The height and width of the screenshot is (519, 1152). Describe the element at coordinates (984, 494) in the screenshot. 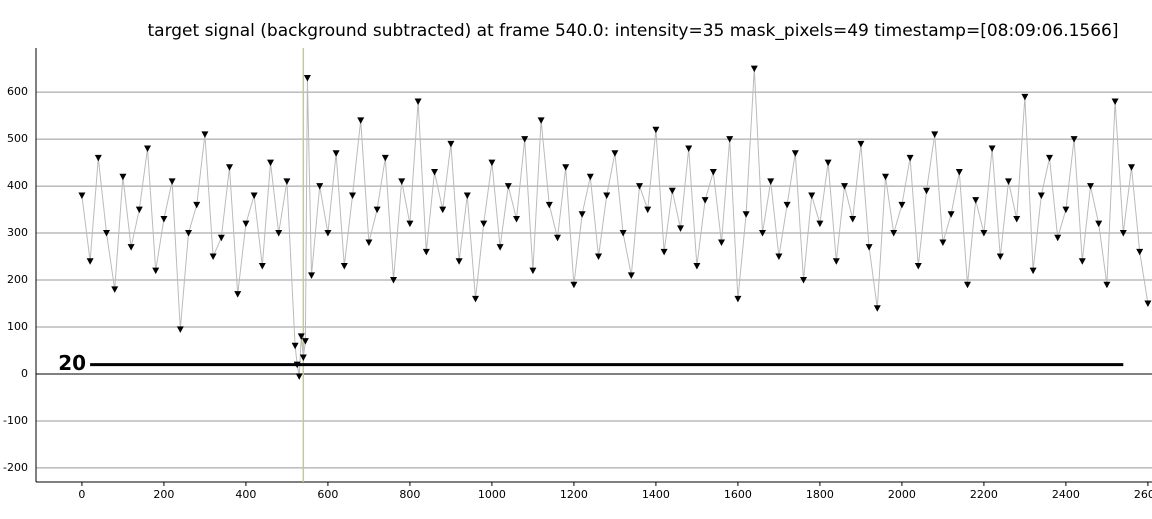

I see `x-tick-label: 2200` at that location.